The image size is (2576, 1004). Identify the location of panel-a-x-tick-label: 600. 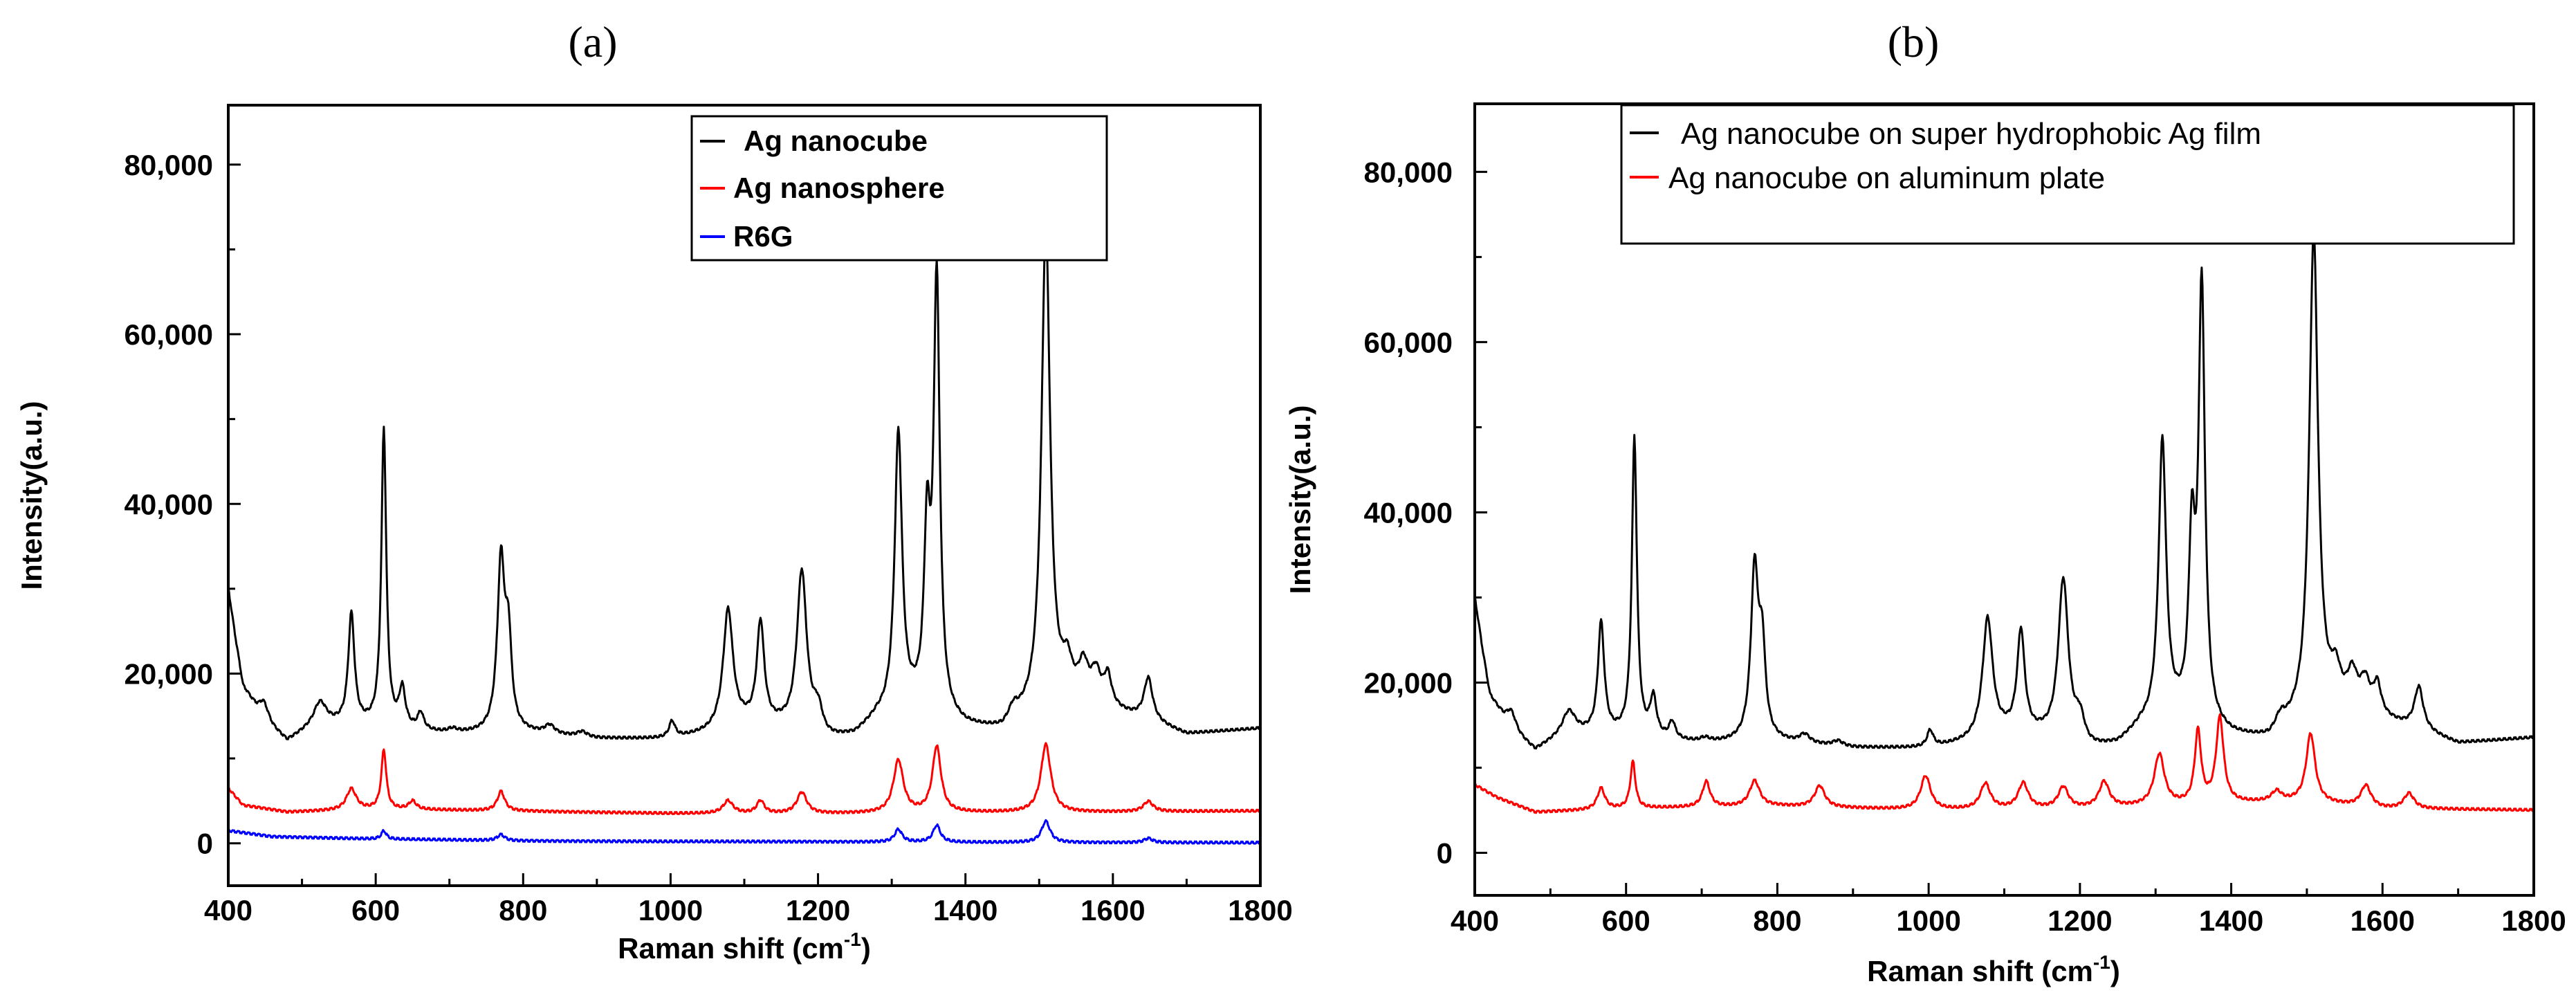
(375, 911).